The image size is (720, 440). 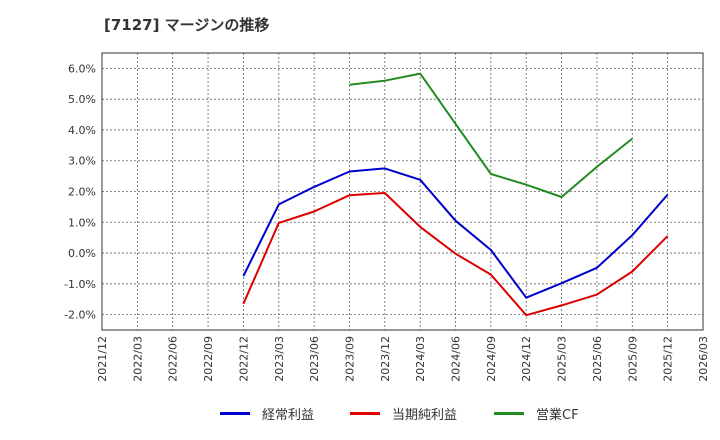 I want to click on y-tick-label: 3.0%, so click(x=82, y=161).